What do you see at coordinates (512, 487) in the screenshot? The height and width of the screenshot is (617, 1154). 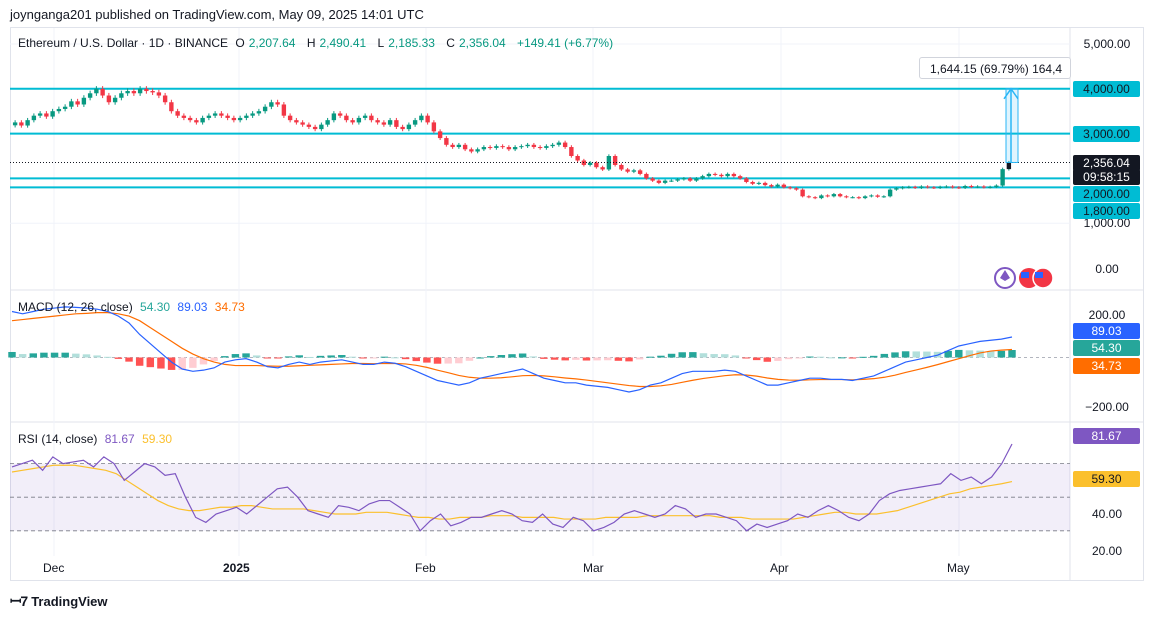 I see `rsi-line` at bounding box center [512, 487].